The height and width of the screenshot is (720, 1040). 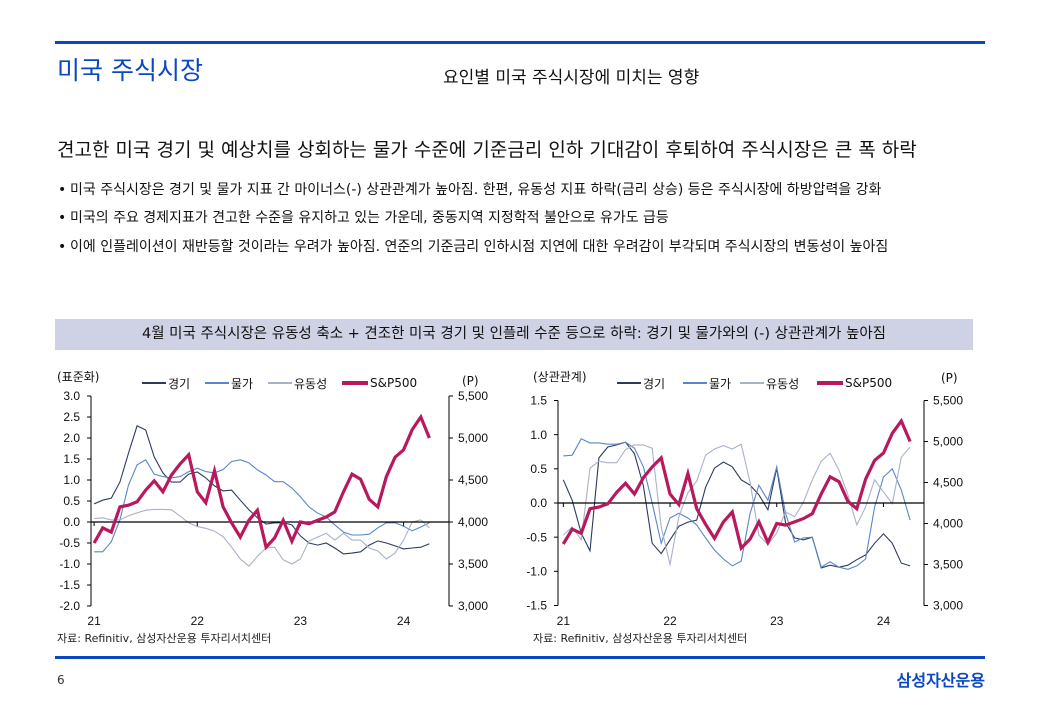 What do you see at coordinates (571, 78) in the screenshot?
I see `chart-section-title: 요인별 미국 주식시장에 미치는 영향` at bounding box center [571, 78].